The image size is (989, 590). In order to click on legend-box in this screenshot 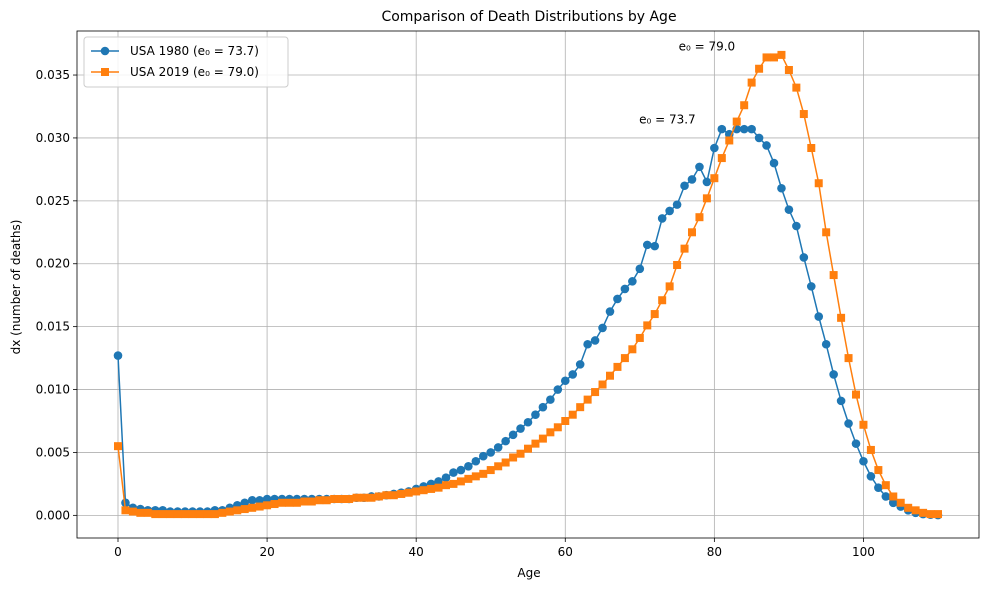, I will do `click(186, 62)`.